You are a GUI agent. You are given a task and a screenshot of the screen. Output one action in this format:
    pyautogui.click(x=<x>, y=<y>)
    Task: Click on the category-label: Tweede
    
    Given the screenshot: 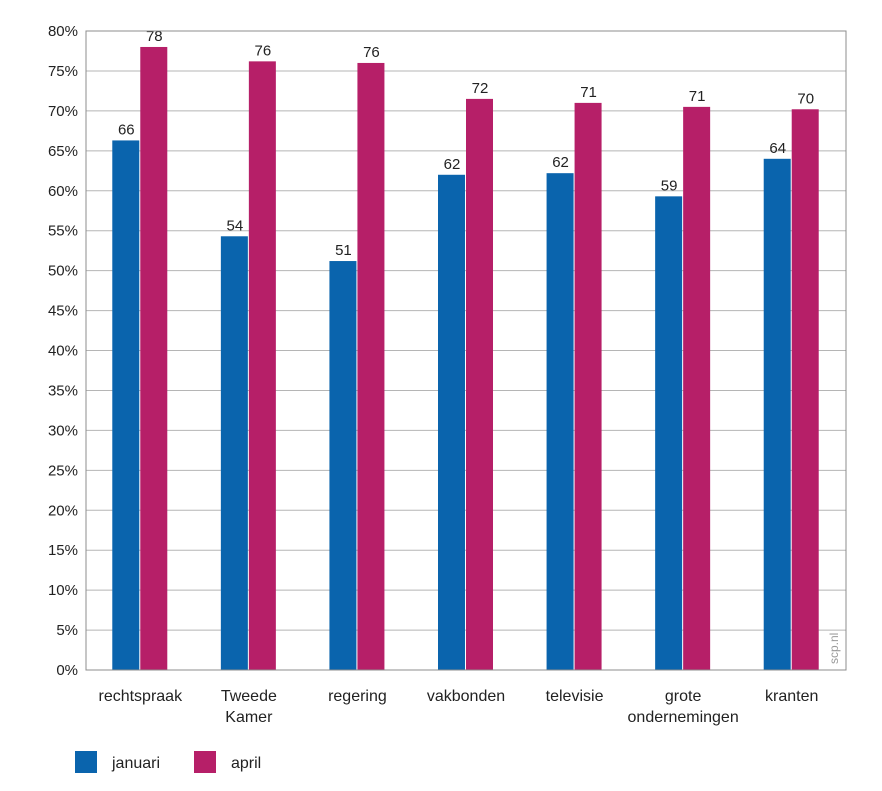 What is the action you would take?
    pyautogui.click(x=249, y=696)
    